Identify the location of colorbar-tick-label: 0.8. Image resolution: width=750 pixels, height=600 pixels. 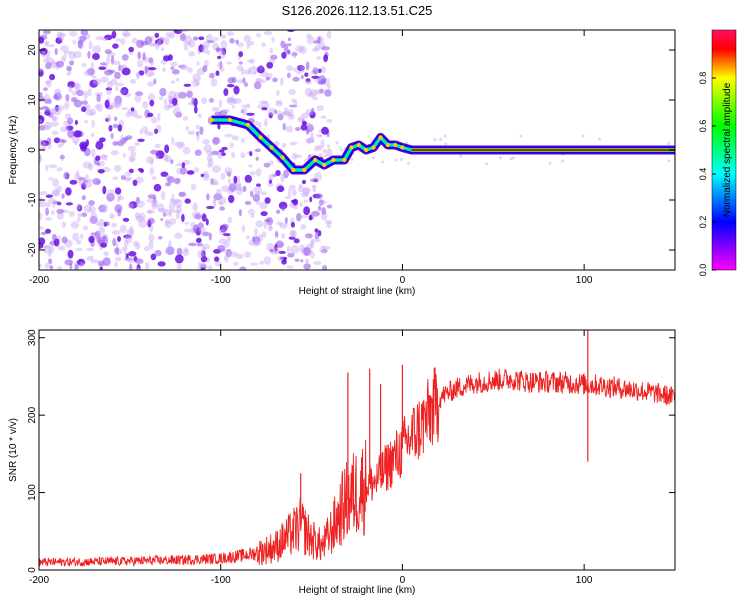
(703, 78).